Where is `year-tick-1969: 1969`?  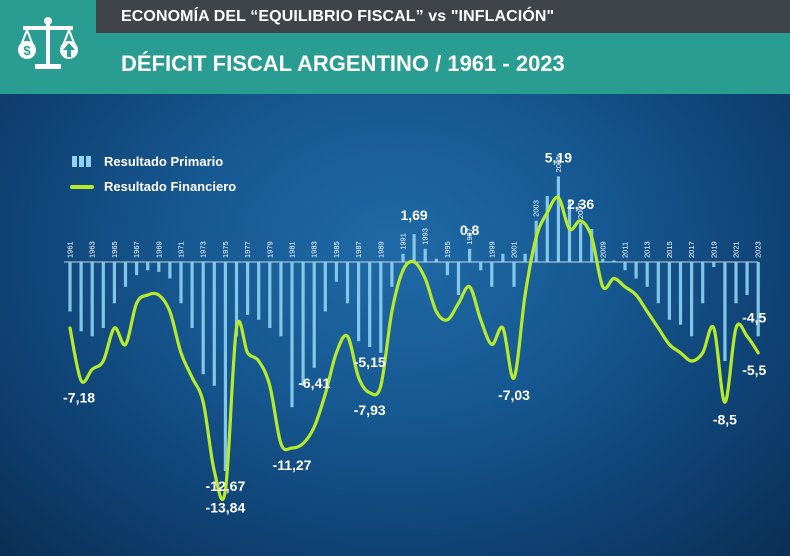
year-tick-1969: 1969 is located at coordinates (158, 249).